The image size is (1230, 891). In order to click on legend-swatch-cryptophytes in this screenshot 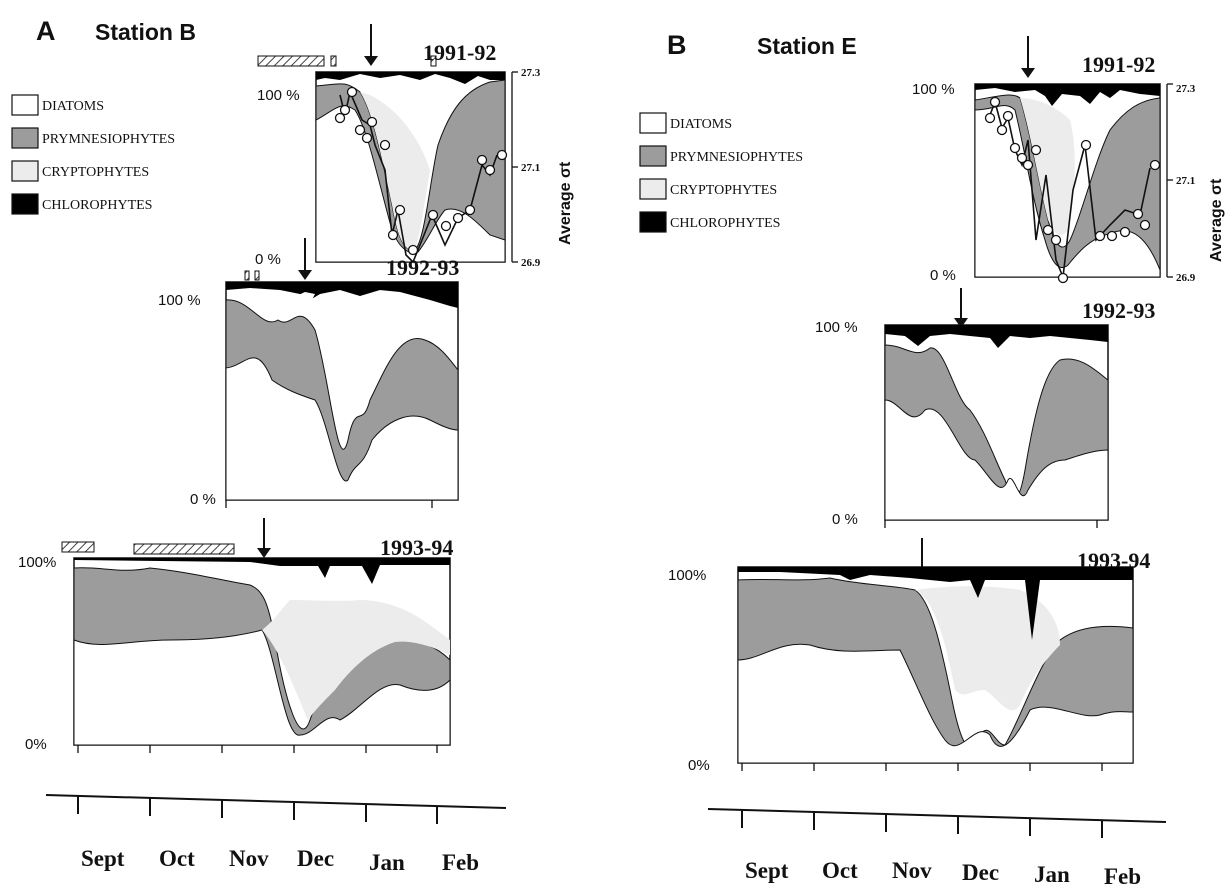, I will do `click(653, 189)`.